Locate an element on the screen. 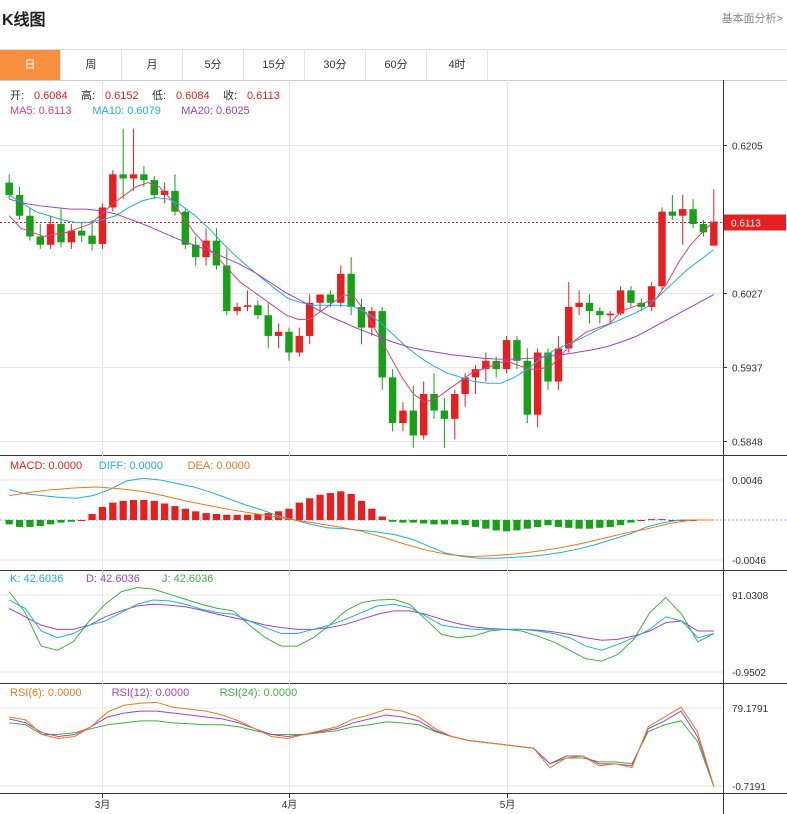 Image resolution: width=787 pixels, height=814 pixels. rsi12-line is located at coordinates (362, 748).